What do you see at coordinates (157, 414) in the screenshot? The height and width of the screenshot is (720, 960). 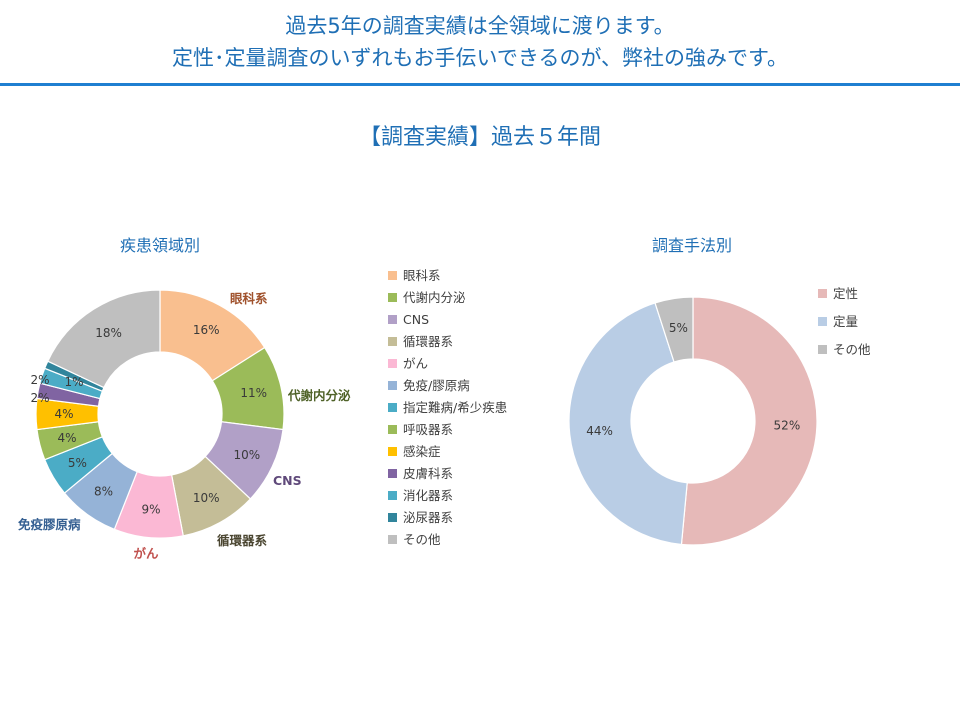 I see `disease-donut: 16% 11% 10% 10% 9% 8% 5% 4% 4% 2% 2% 1% 18%` at bounding box center [157, 414].